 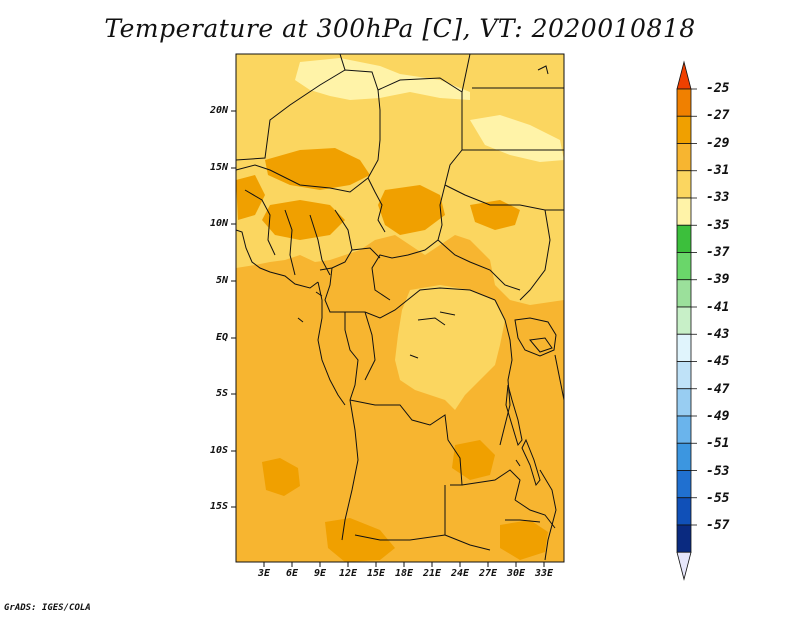 I want to click on colorbar, so click(x=686, y=320).